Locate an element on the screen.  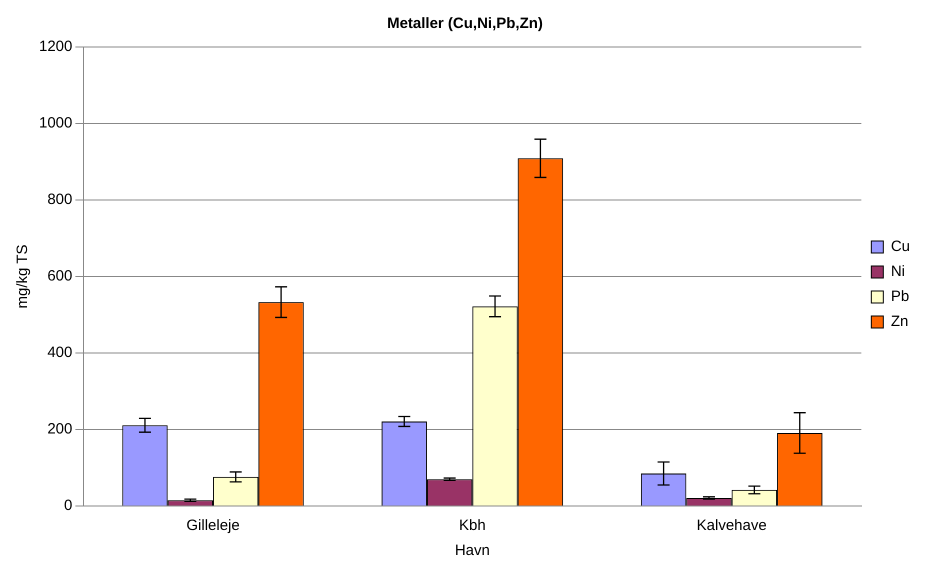
legend-label: Ni is located at coordinates (897, 271).